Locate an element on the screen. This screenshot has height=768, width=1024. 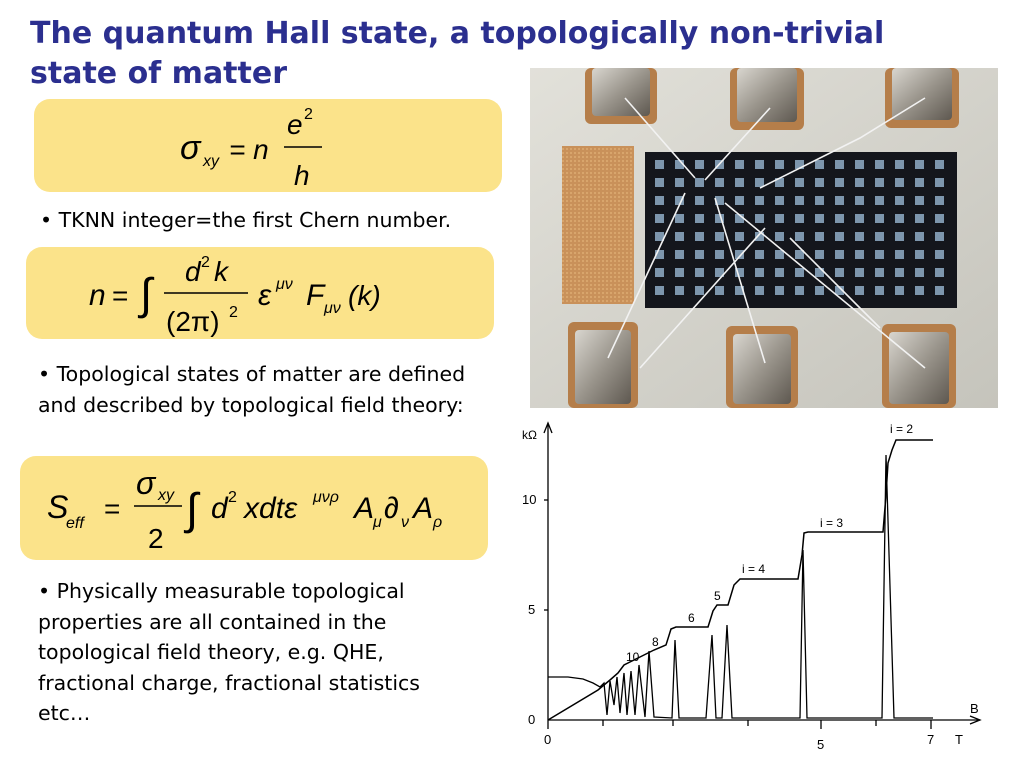
y-axis-arrow is located at coordinates (548, 427).